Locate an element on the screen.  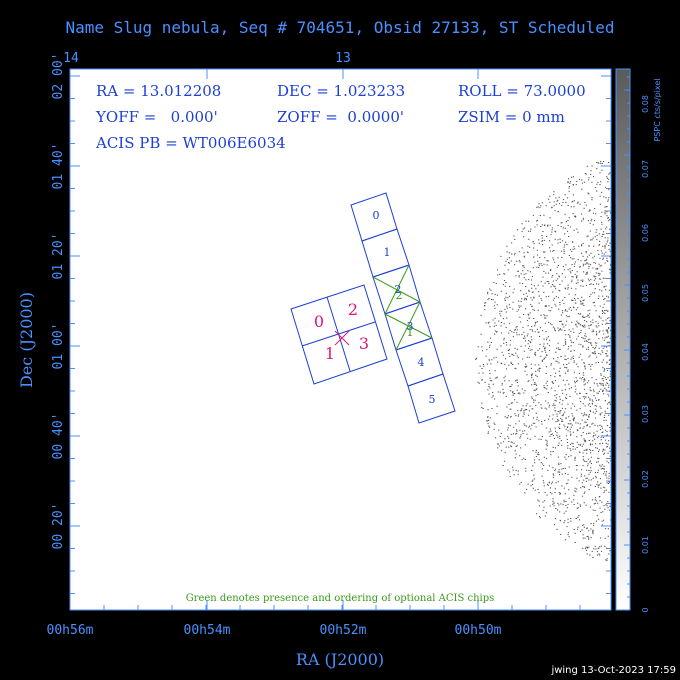
hrc-outline is located at coordinates (339, 334).